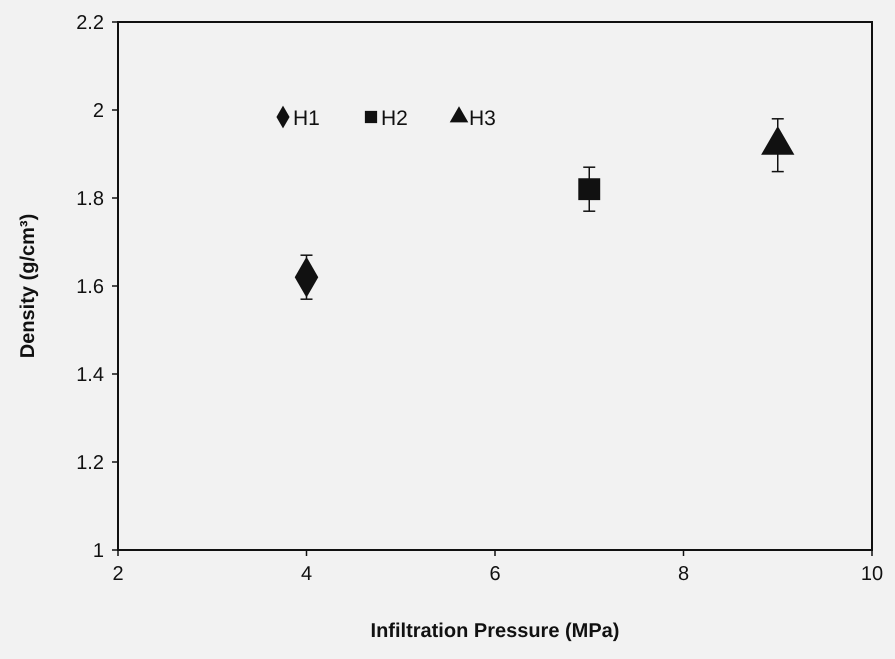  What do you see at coordinates (482, 118) in the screenshot?
I see `legend-label: H3` at bounding box center [482, 118].